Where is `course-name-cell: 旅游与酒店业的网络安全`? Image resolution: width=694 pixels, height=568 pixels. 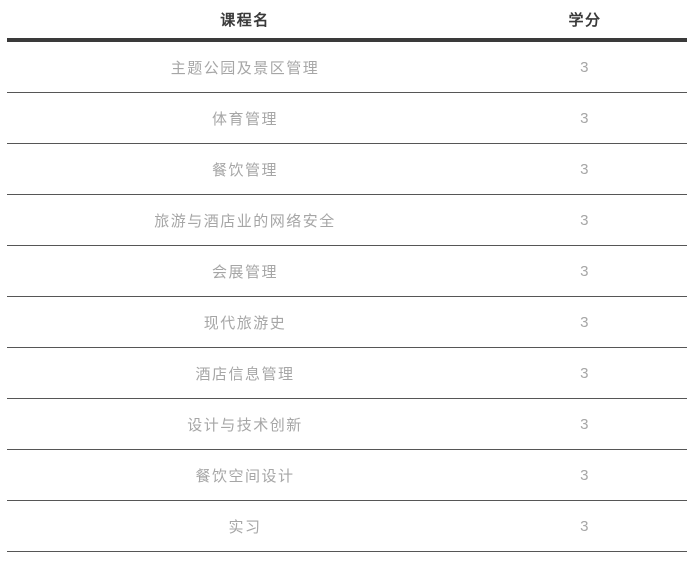
course-name-cell: 旅游与酒店业的网络安全 is located at coordinates (245, 220).